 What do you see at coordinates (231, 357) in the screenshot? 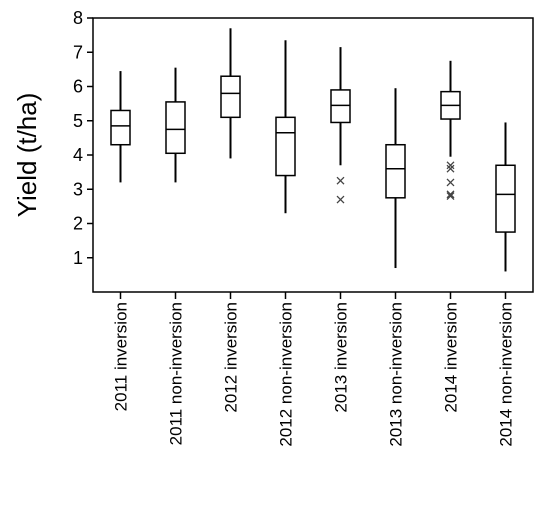
I see `x-category-label: 2012 inversion` at bounding box center [231, 357].